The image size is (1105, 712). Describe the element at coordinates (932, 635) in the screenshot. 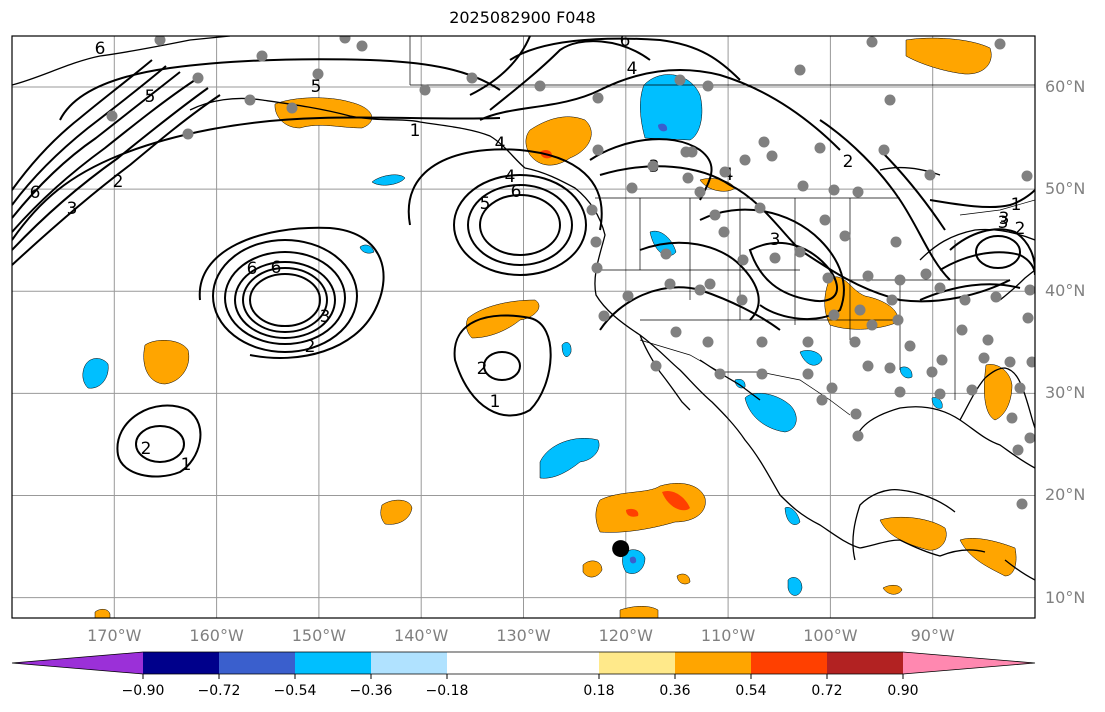

I see `longitude-label: 90°W` at that location.